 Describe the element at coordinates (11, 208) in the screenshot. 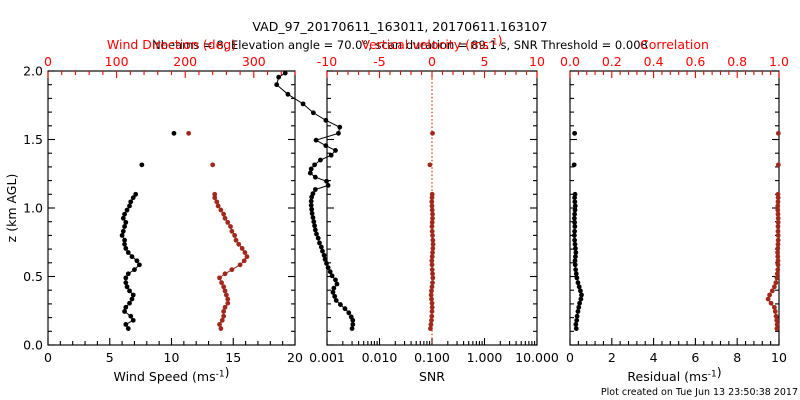

I see `y-axis-label: z (km AGL)` at that location.